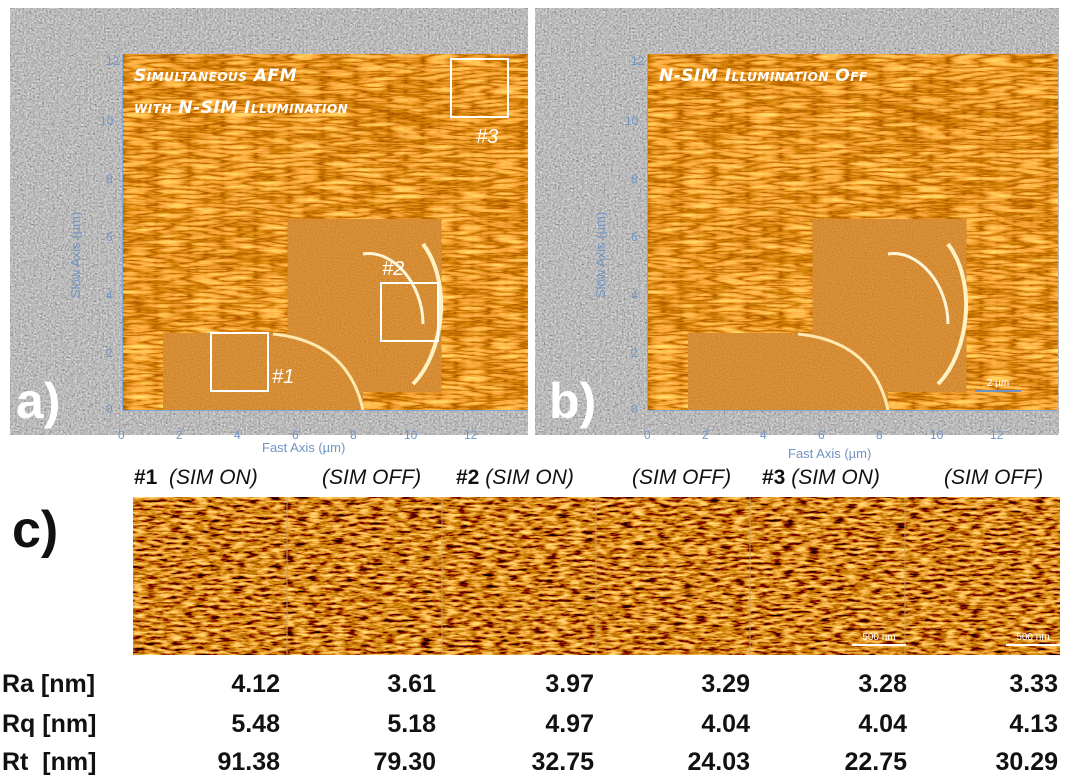  What do you see at coordinates (763, 76) in the screenshot?
I see `panel-b-title: N-SIM Illumination Off` at bounding box center [763, 76].